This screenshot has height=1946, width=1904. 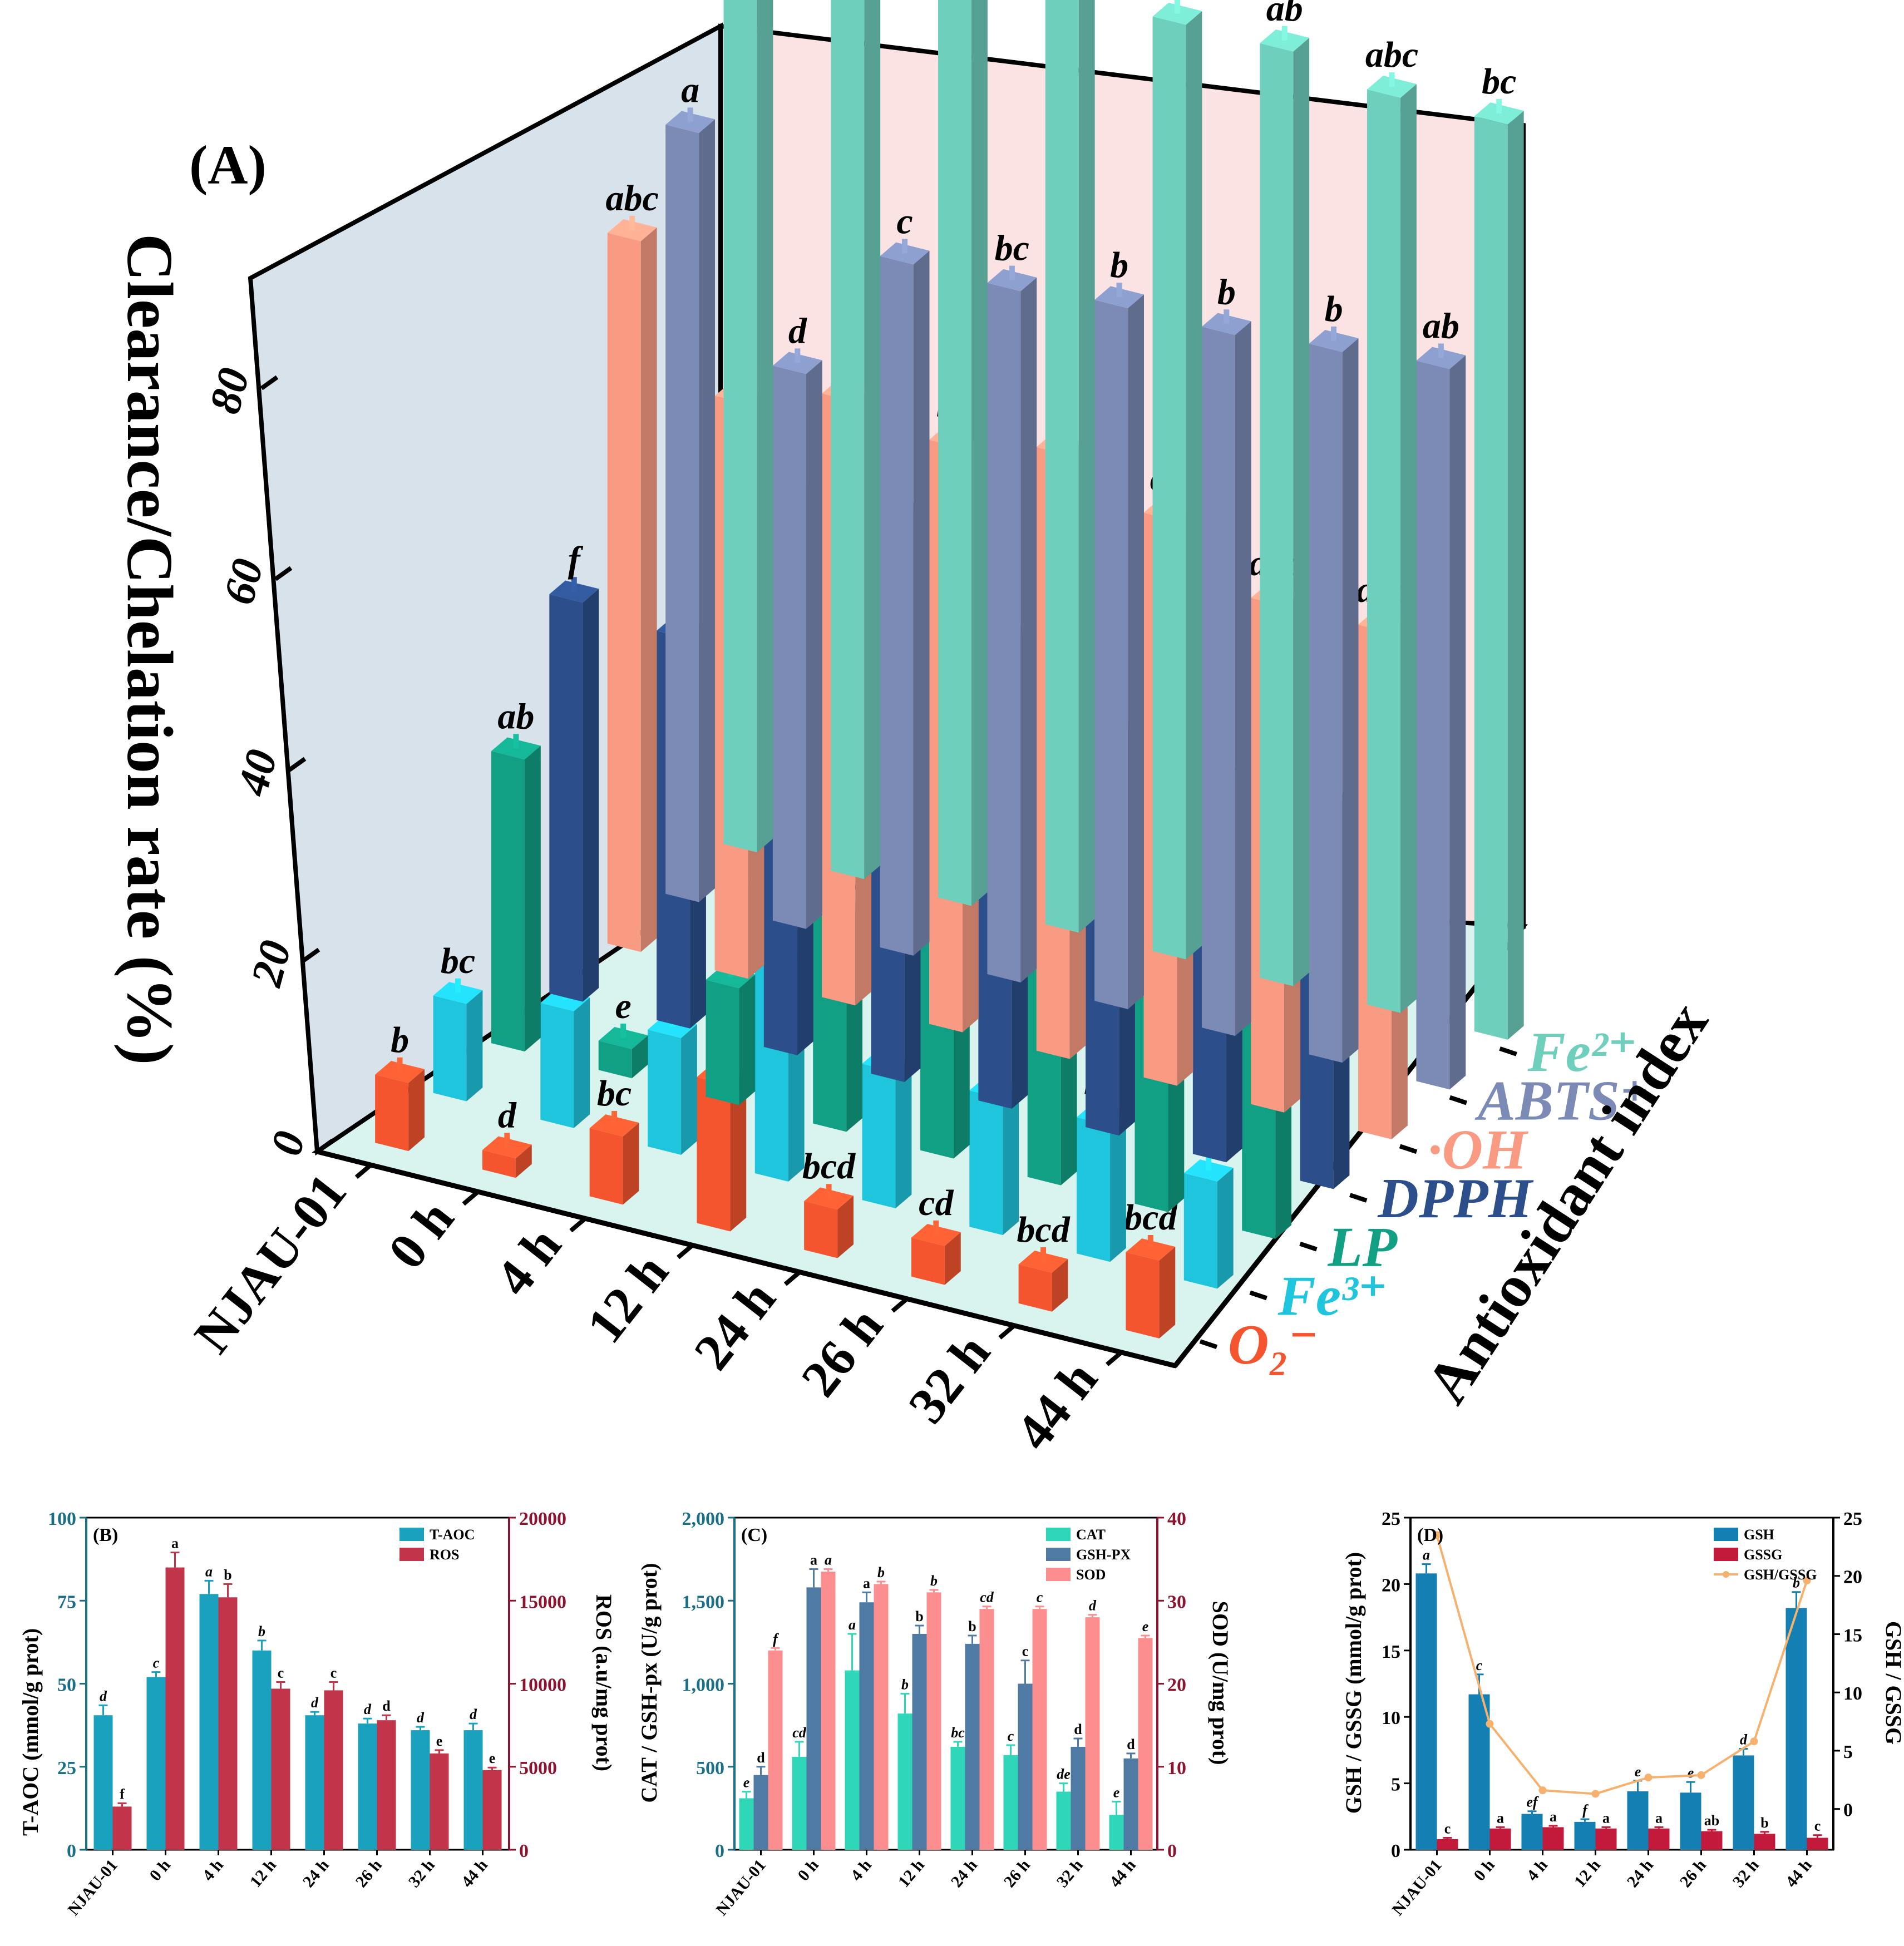 What do you see at coordinates (1395, 1851) in the screenshot?
I see `left-tick-label: 0` at bounding box center [1395, 1851].